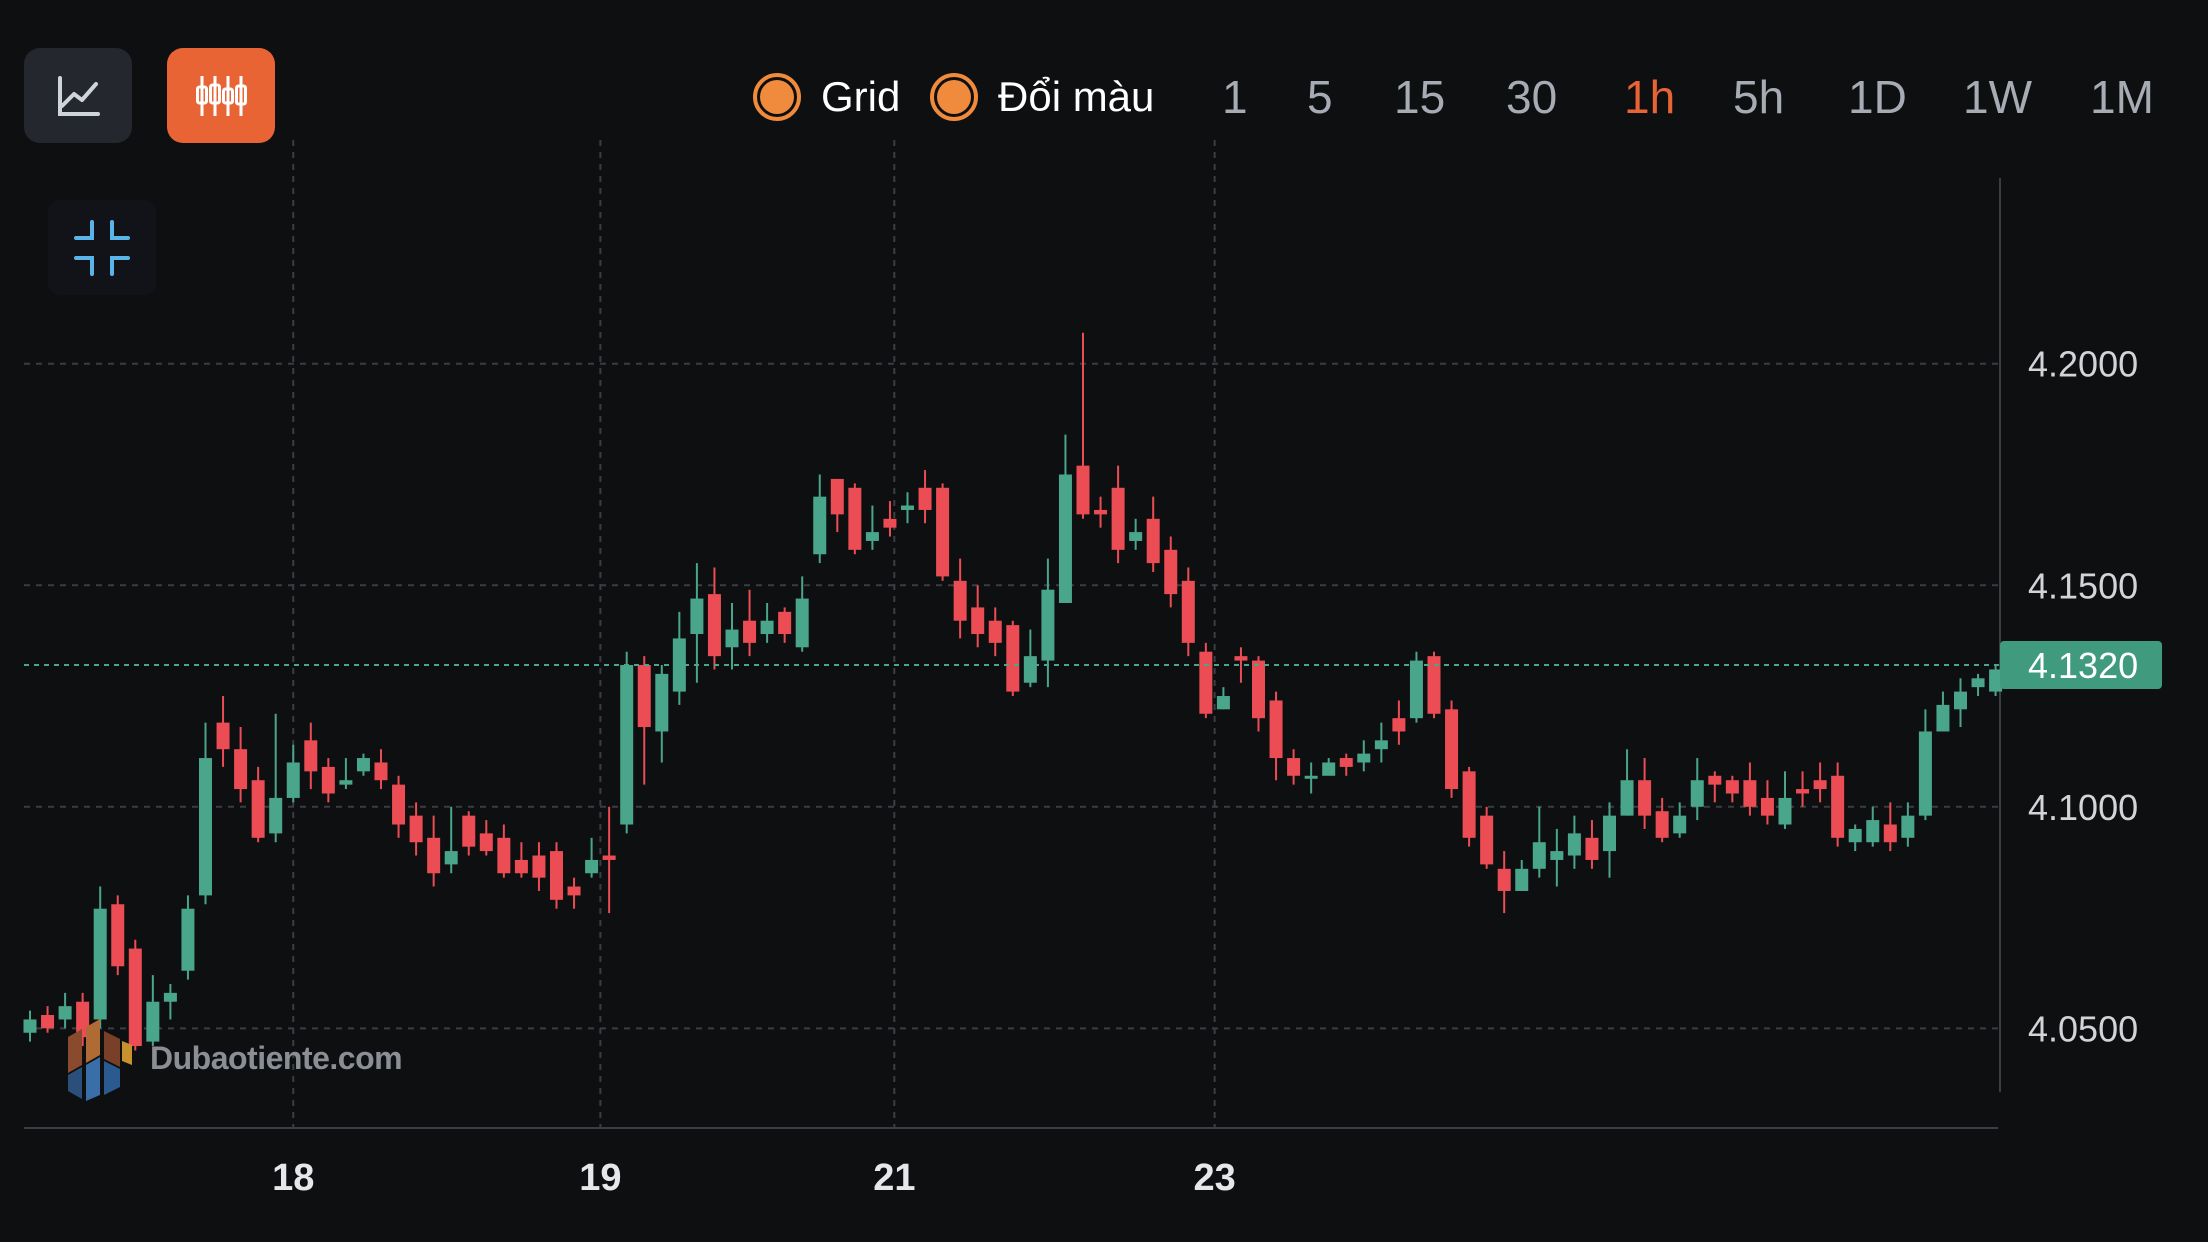 This screenshot has height=1242, width=2208. What do you see at coordinates (1235, 97) in the screenshot?
I see `timeframe-1: 1` at bounding box center [1235, 97].